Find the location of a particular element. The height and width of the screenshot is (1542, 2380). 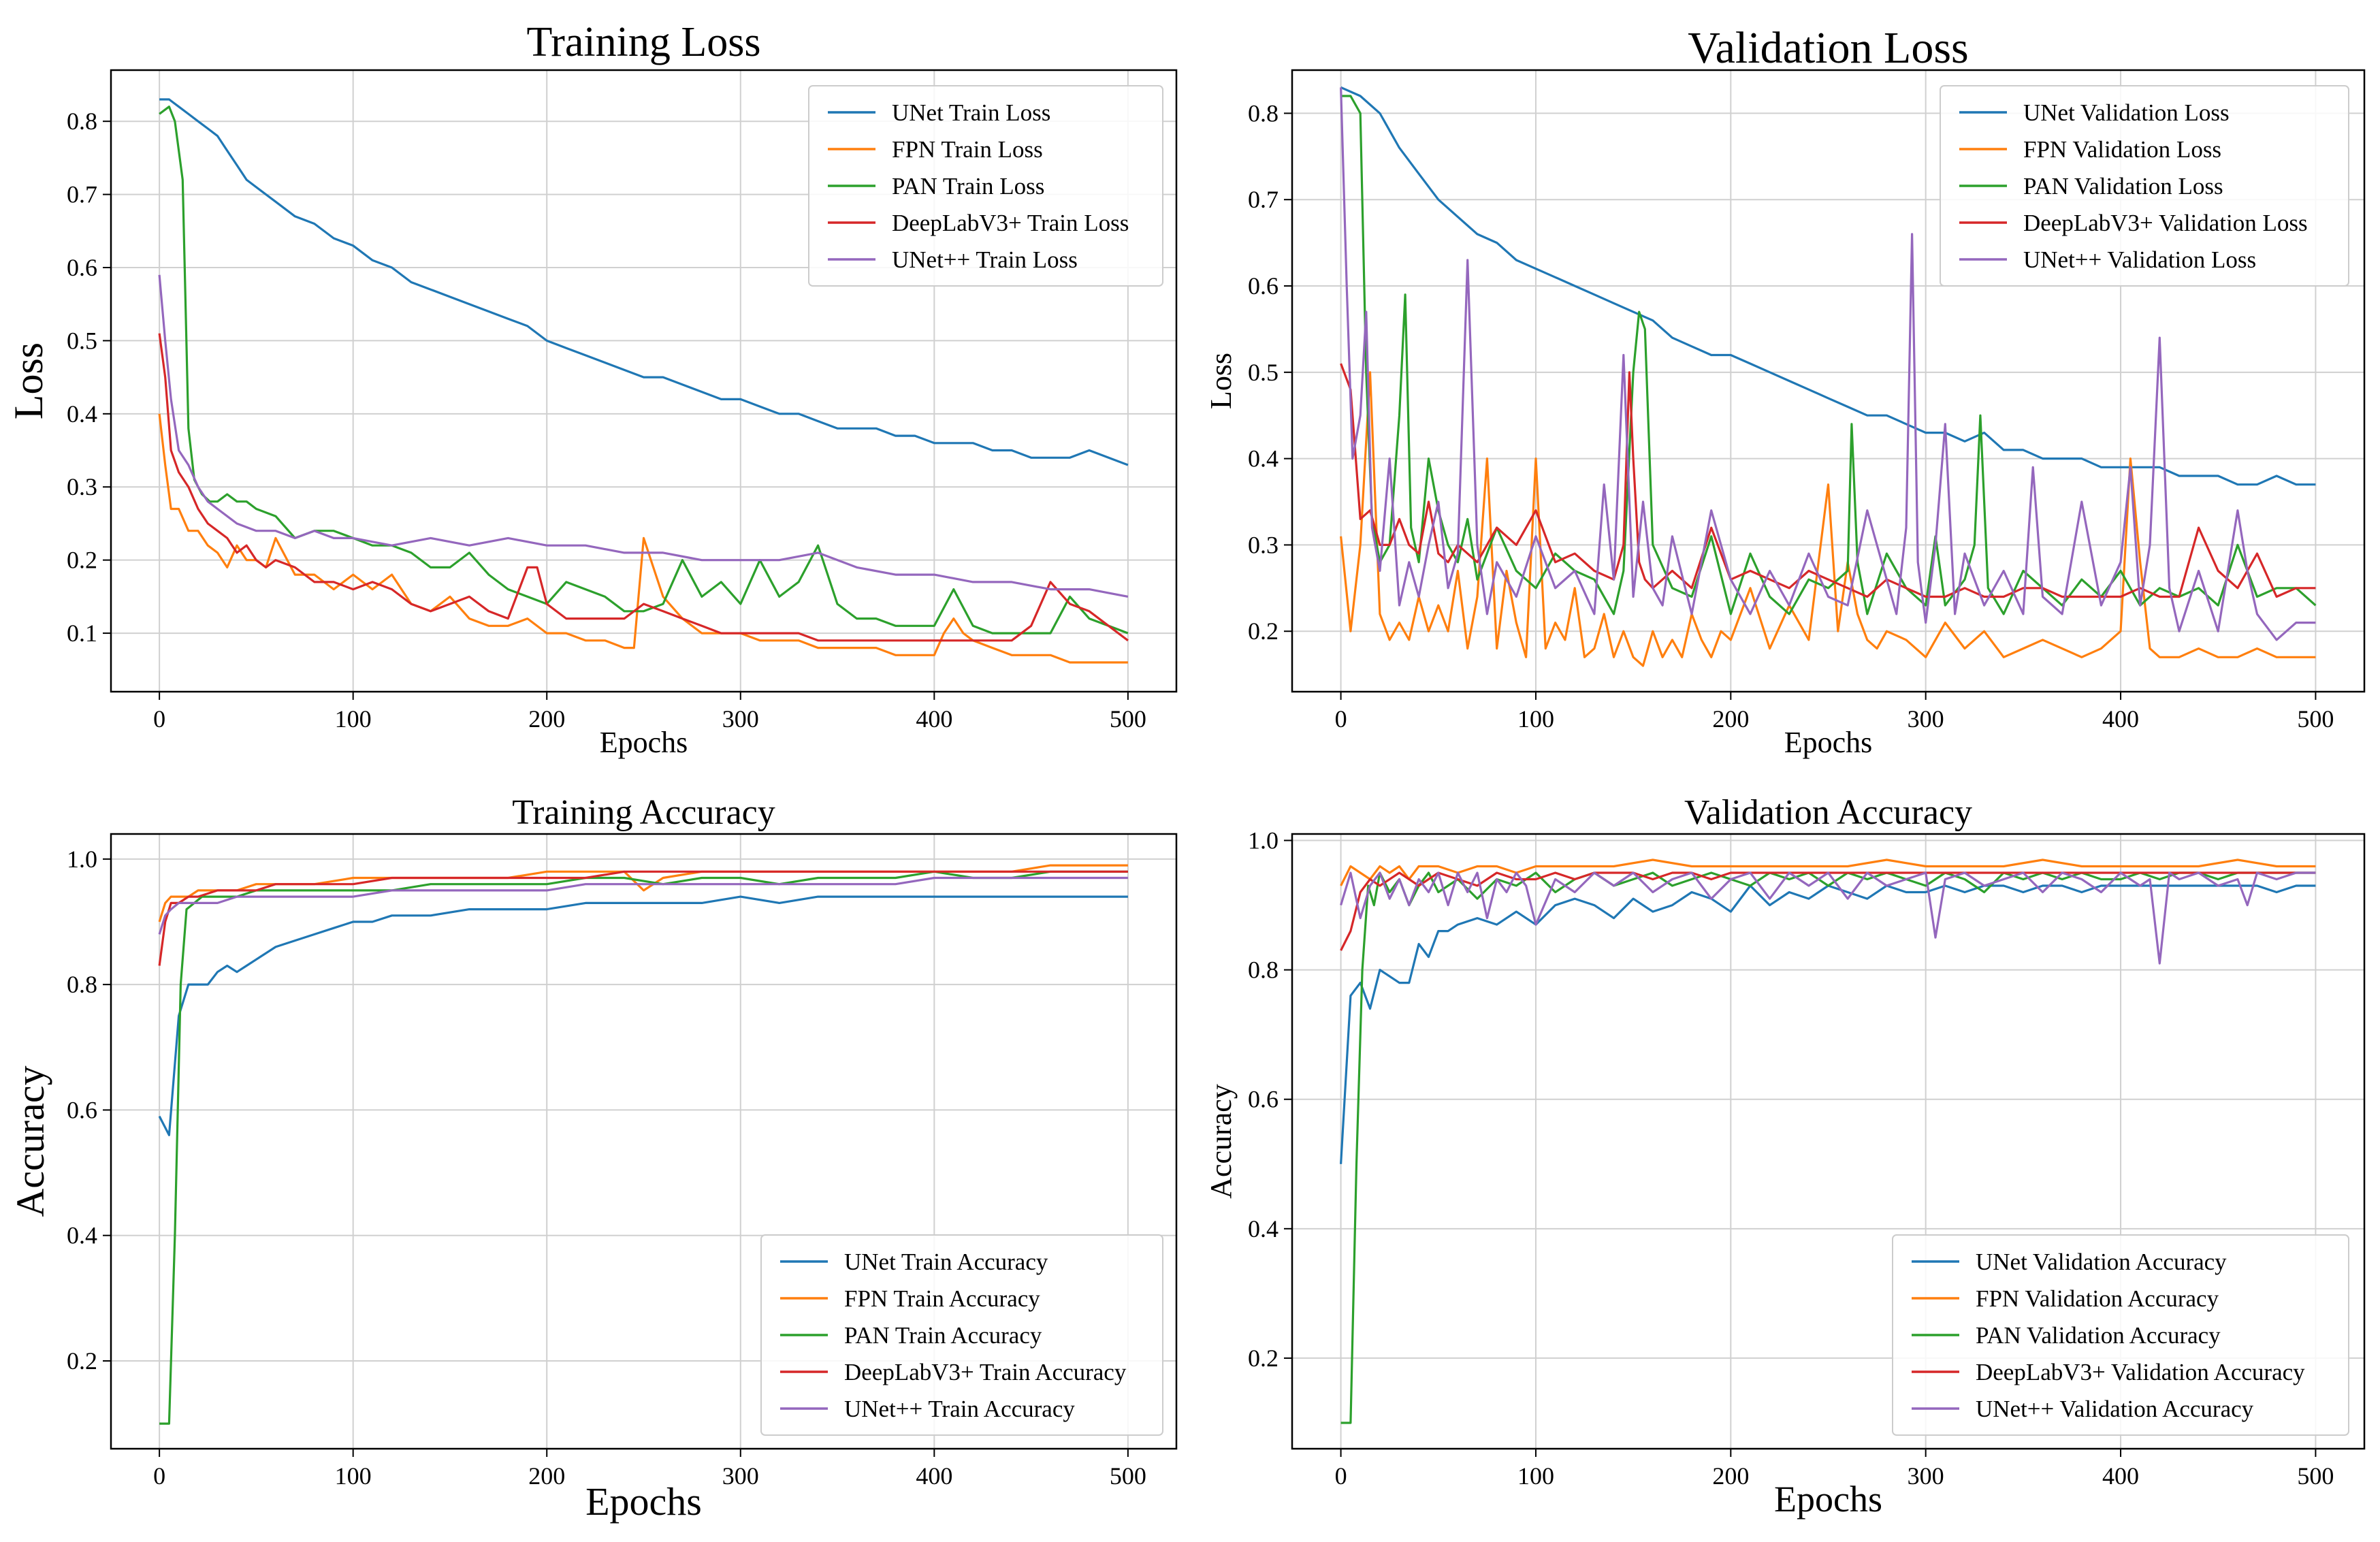

val-loss-ylabel: Loss is located at coordinates (1221, 381).